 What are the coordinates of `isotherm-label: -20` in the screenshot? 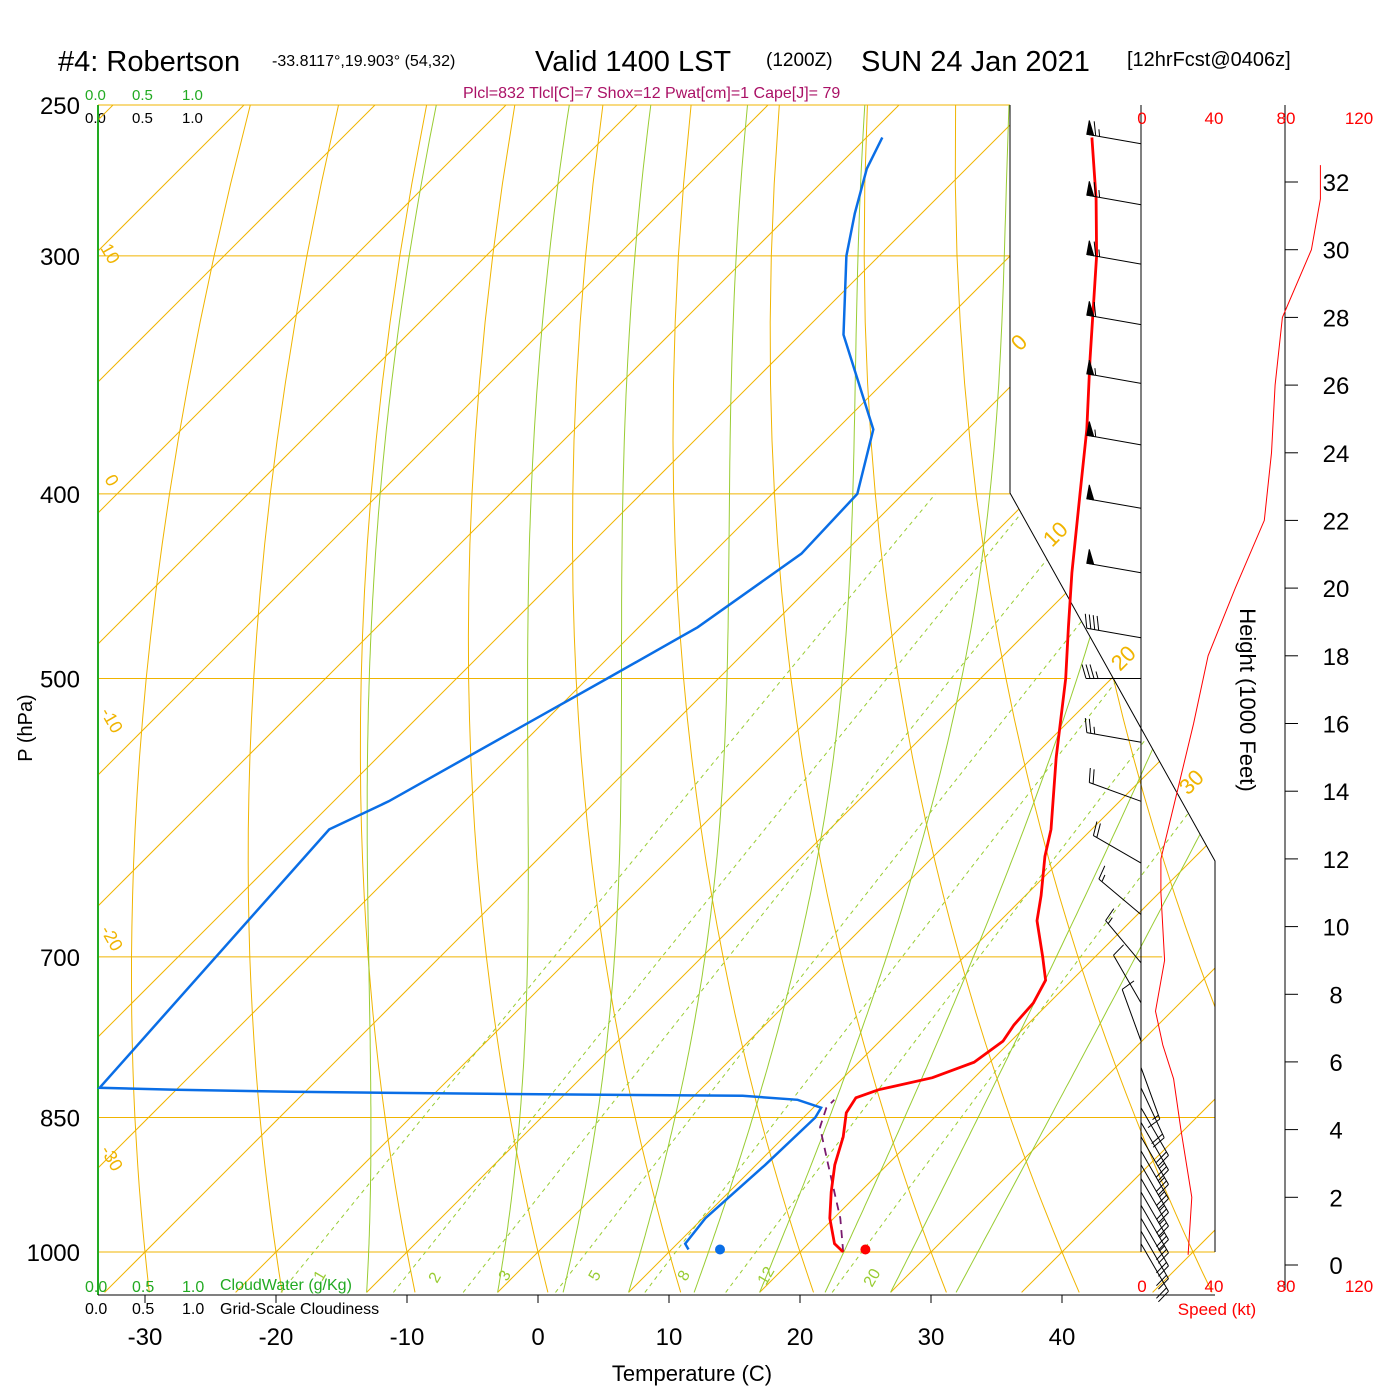 It's located at (112, 938).